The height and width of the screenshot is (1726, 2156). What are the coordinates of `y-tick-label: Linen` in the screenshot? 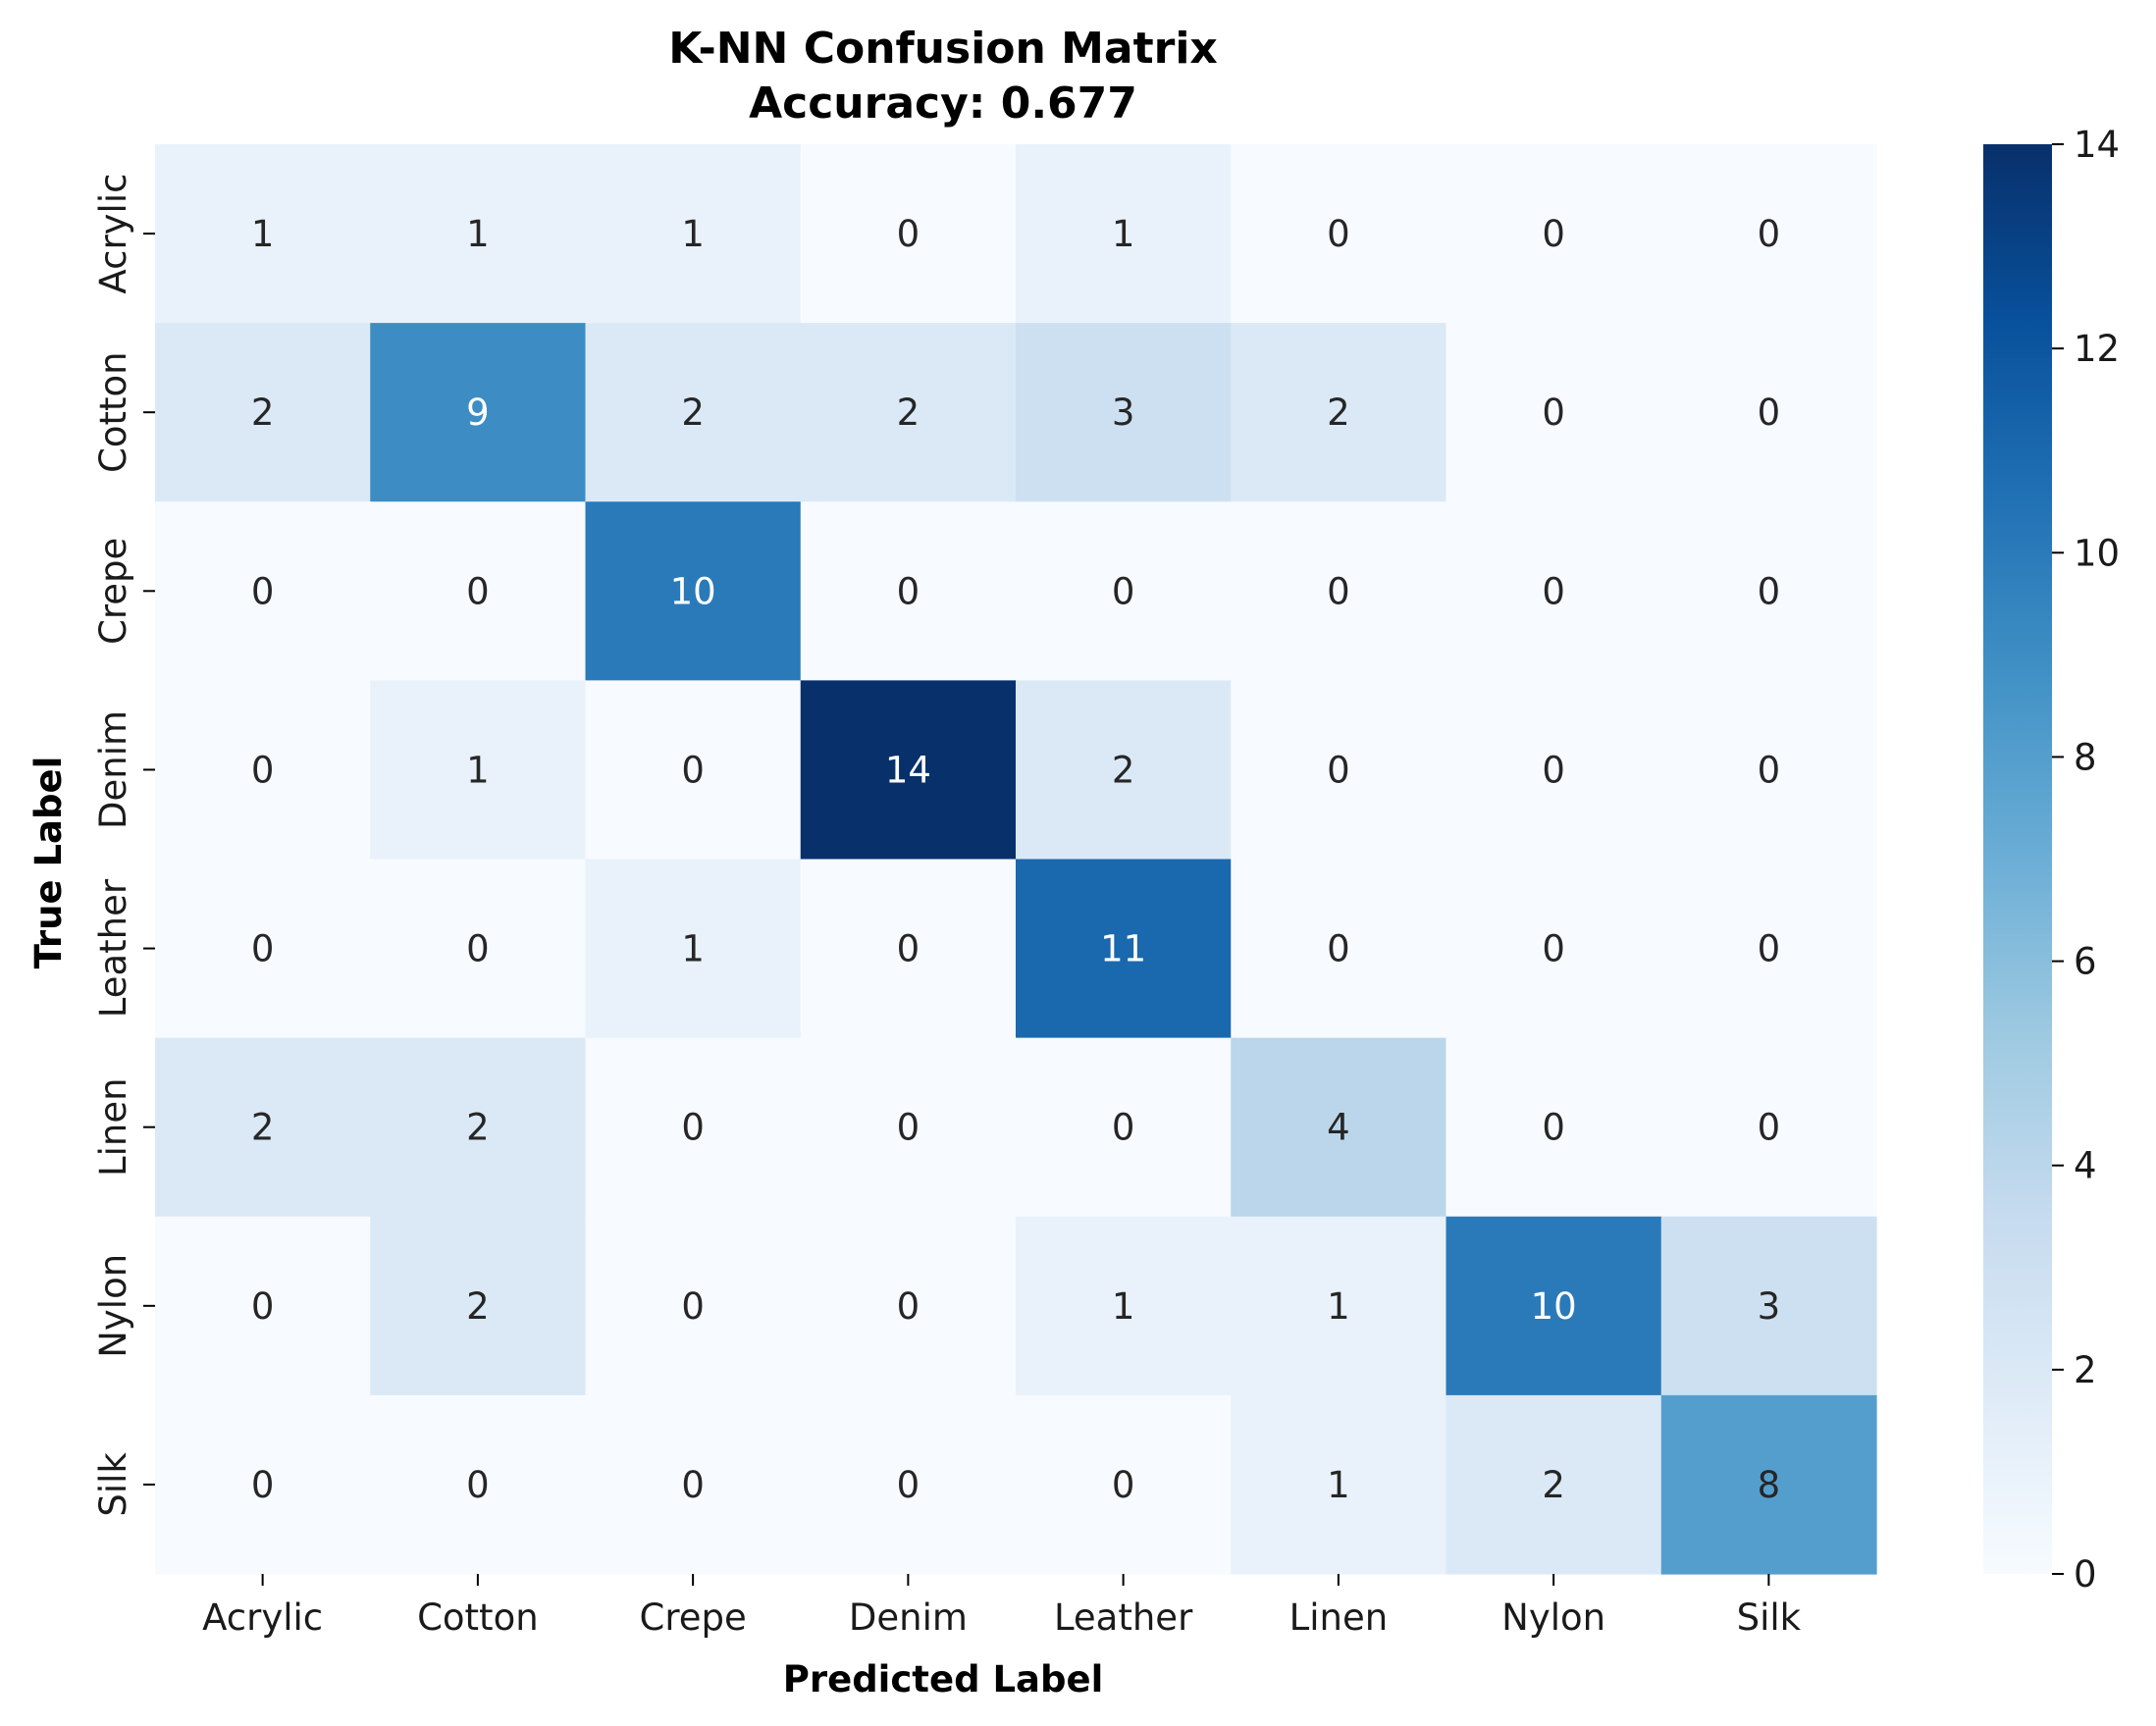 It's located at (113, 1127).